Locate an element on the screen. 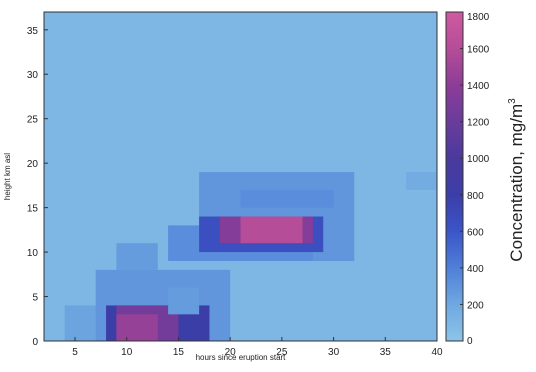 The height and width of the screenshot is (372, 536). x-tick-label: 10 is located at coordinates (127, 352).